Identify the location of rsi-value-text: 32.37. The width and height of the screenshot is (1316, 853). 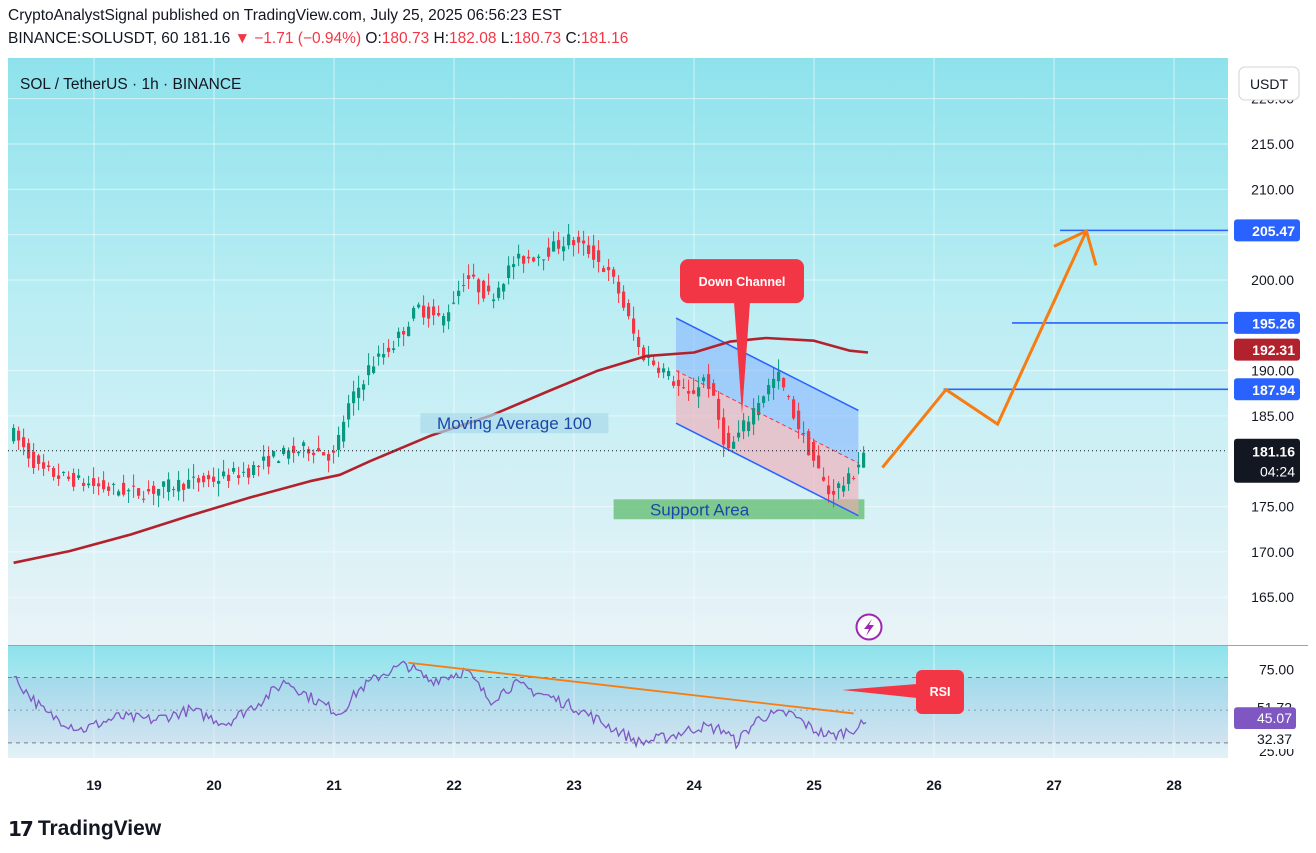
(1274, 739).